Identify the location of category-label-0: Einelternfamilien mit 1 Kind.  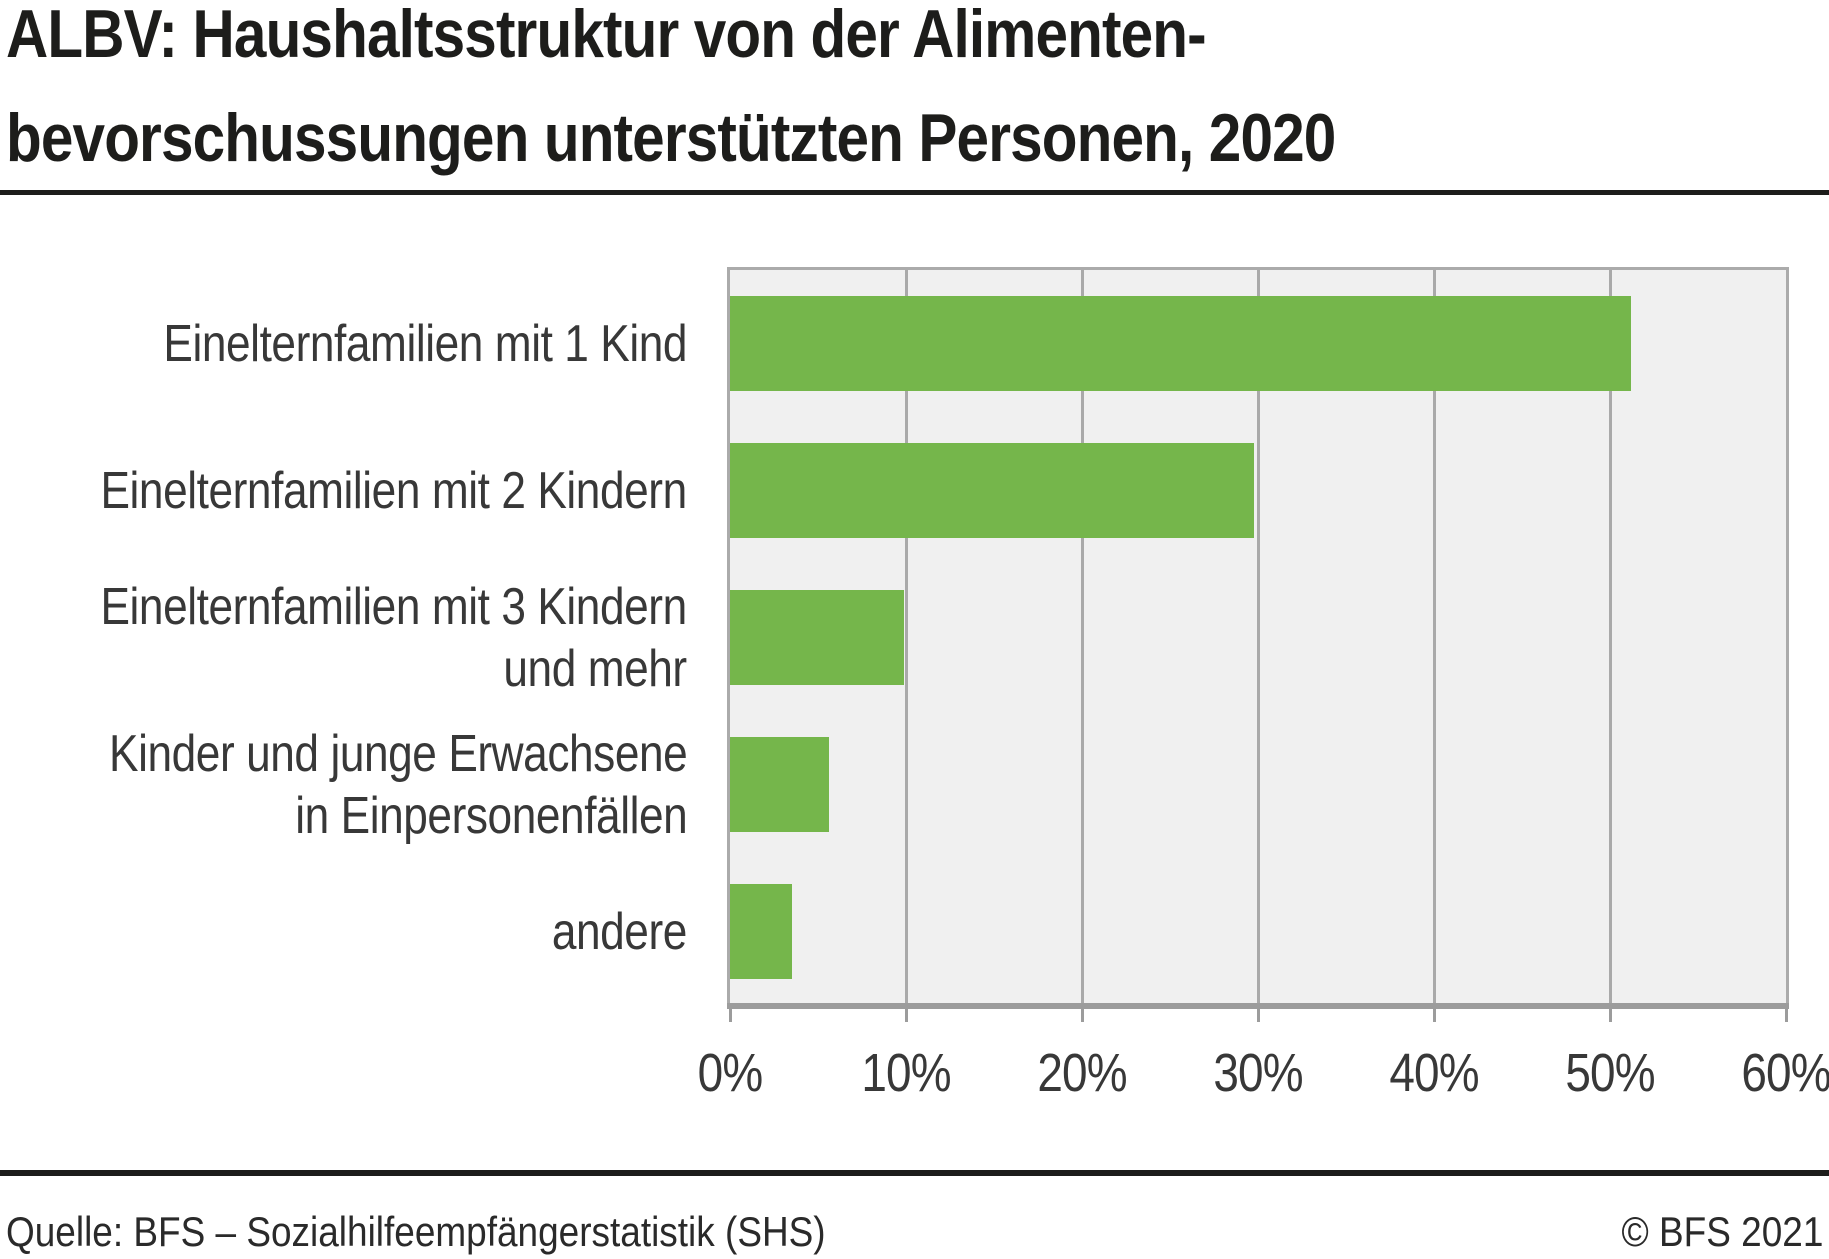
(425, 344).